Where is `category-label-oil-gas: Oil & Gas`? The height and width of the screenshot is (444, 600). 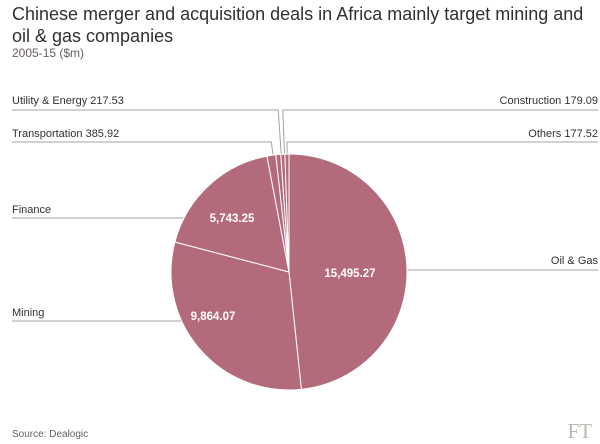 category-label-oil-gas: Oil & Gas is located at coordinates (575, 261).